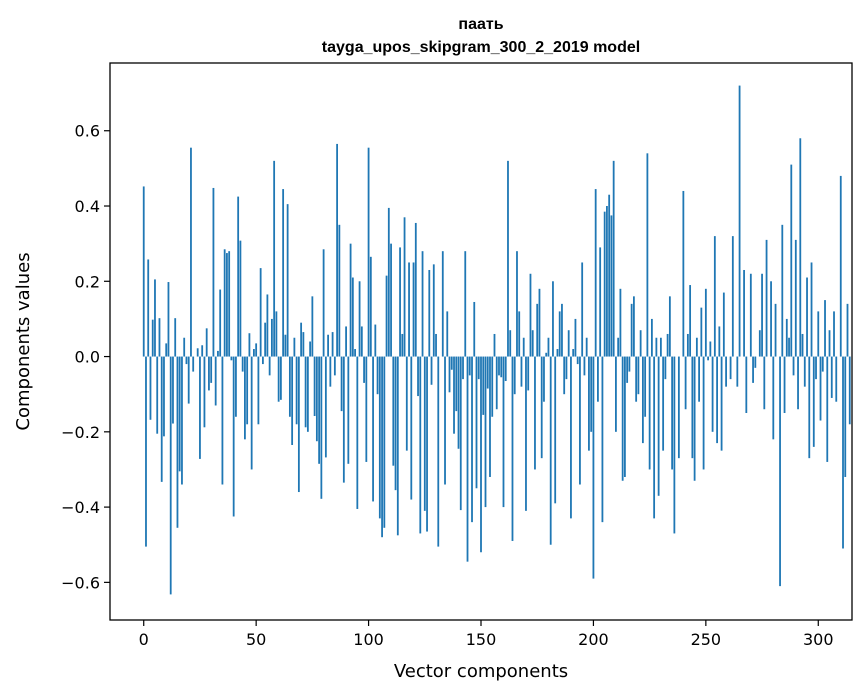  I want to click on y-axis-label: Components values, so click(23, 341).